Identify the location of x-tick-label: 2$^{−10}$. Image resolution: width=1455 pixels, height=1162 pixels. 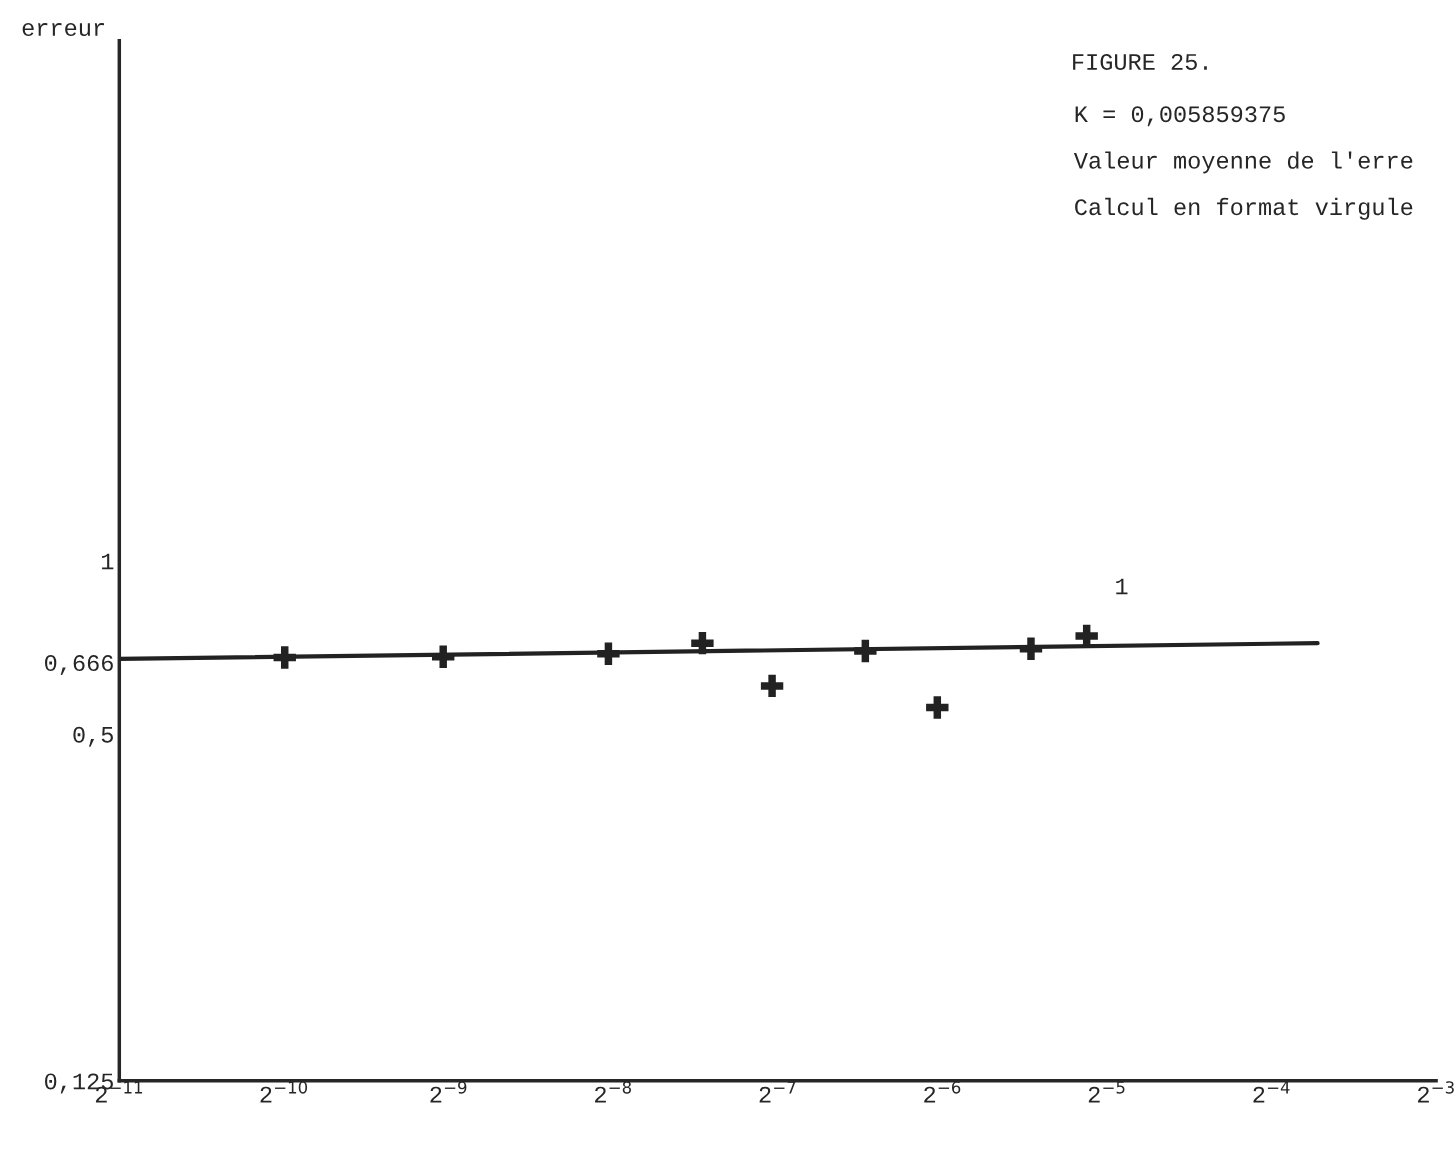
(284, 1092).